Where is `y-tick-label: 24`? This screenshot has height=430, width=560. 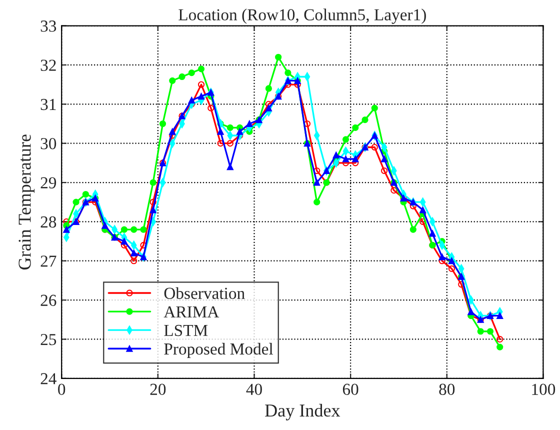 y-tick-label: 24 is located at coordinates (48, 378).